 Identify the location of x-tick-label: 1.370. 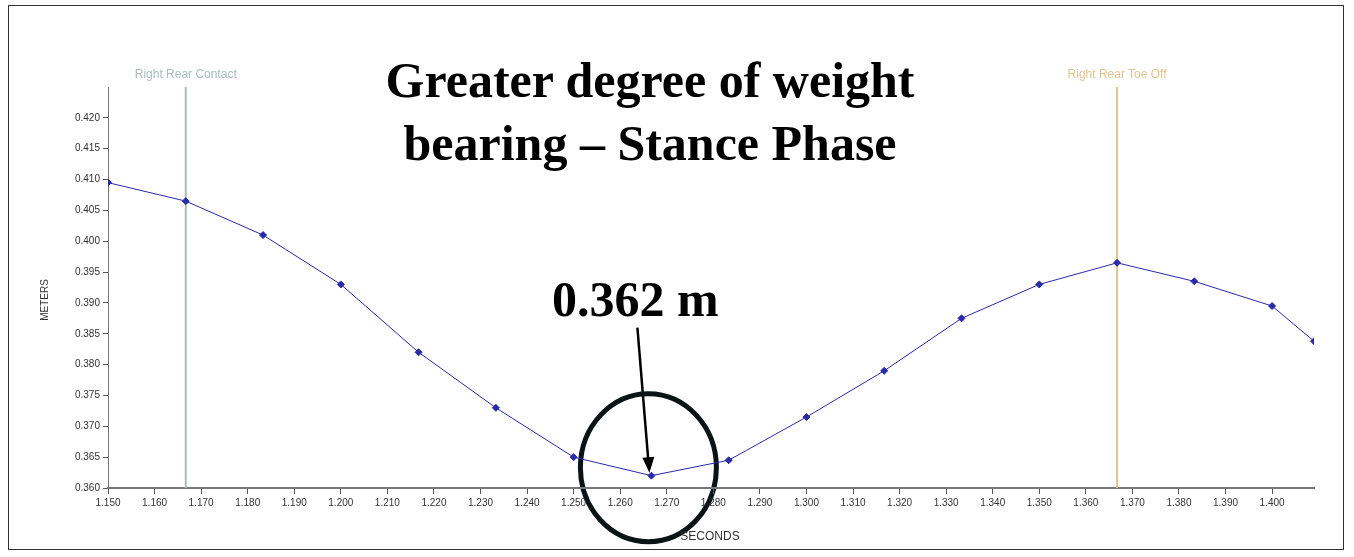
(1132, 502).